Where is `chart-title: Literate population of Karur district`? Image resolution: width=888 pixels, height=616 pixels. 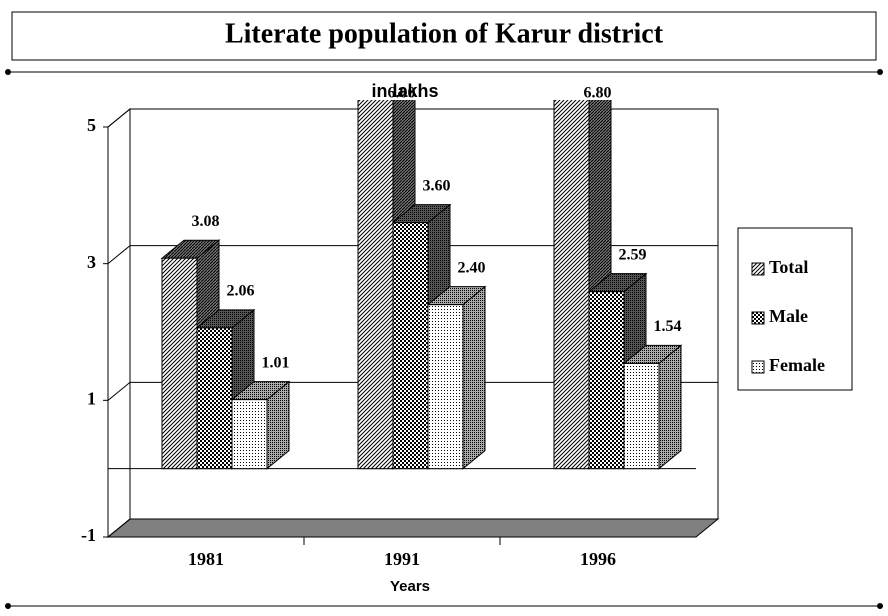
chart-title: Literate population of Karur district is located at coordinates (444, 33).